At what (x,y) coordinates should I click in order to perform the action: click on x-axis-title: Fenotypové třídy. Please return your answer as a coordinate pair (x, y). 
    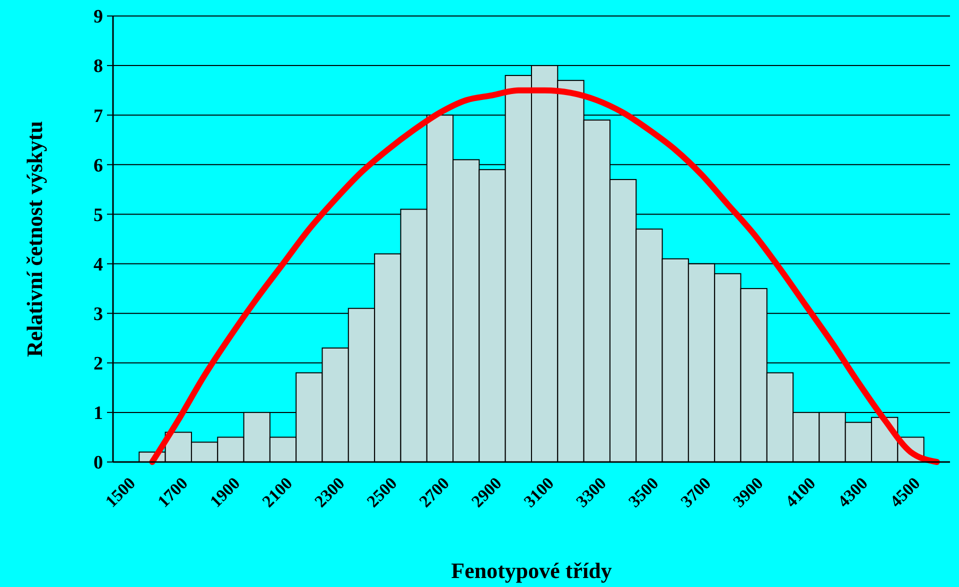
    Looking at the image, I should click on (531, 570).